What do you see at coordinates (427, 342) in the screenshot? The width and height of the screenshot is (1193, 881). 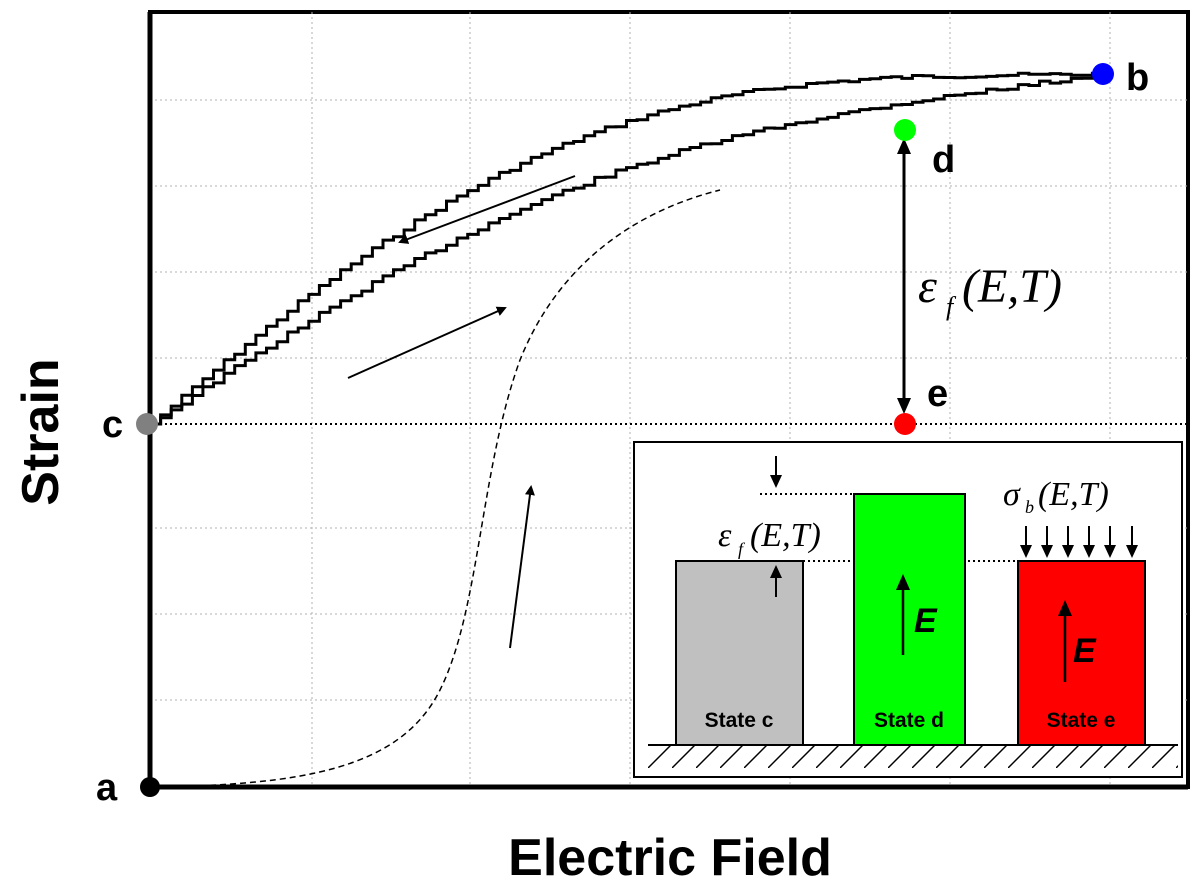 I see `loading-direction-arrow` at bounding box center [427, 342].